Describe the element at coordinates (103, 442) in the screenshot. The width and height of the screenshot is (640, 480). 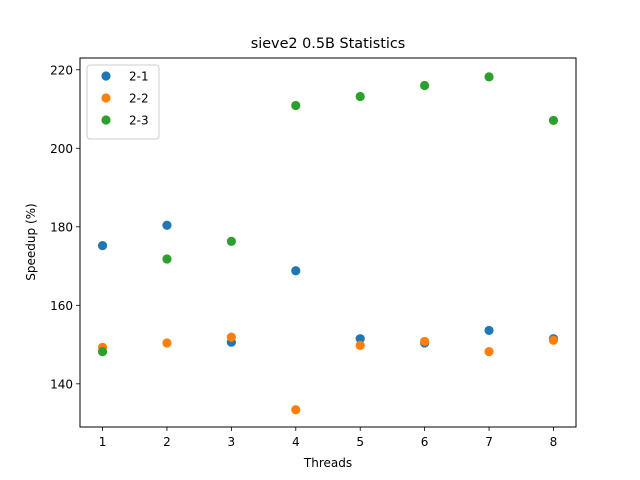
I see `x-tick-label: 1` at that location.